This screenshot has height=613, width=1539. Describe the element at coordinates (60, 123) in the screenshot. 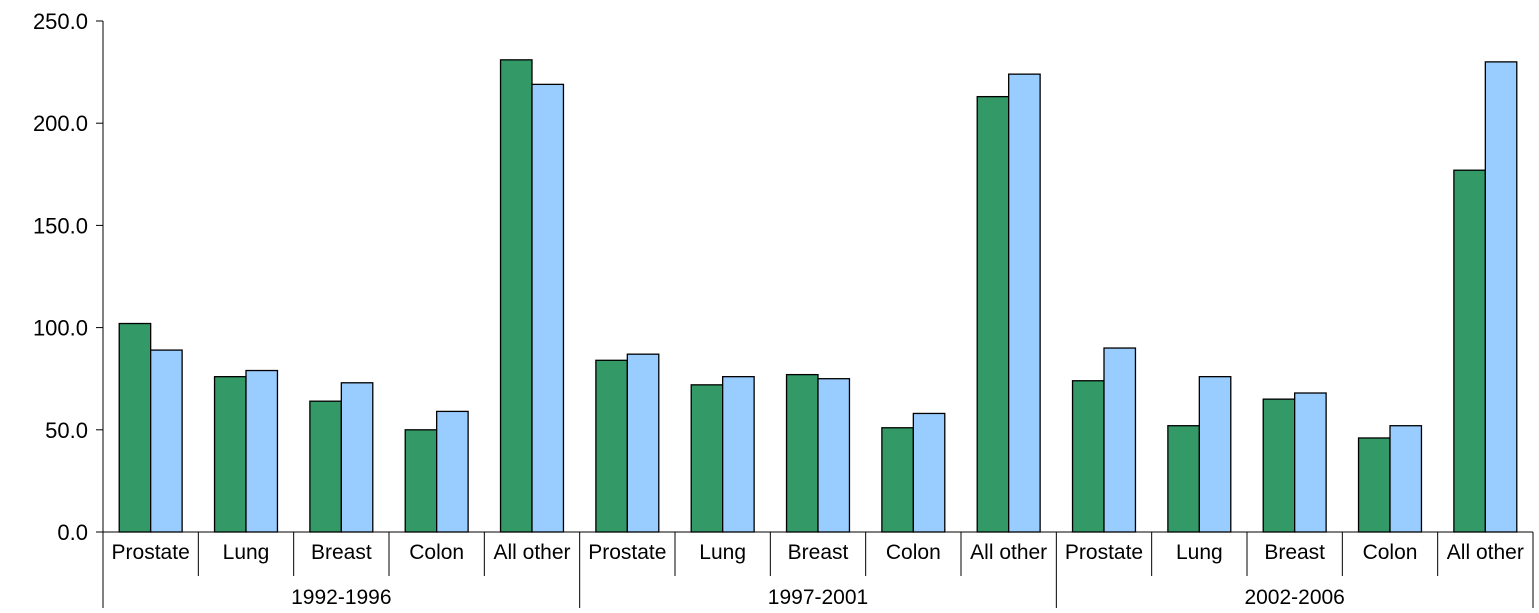

I see `y-tick-label: 200.0` at that location.